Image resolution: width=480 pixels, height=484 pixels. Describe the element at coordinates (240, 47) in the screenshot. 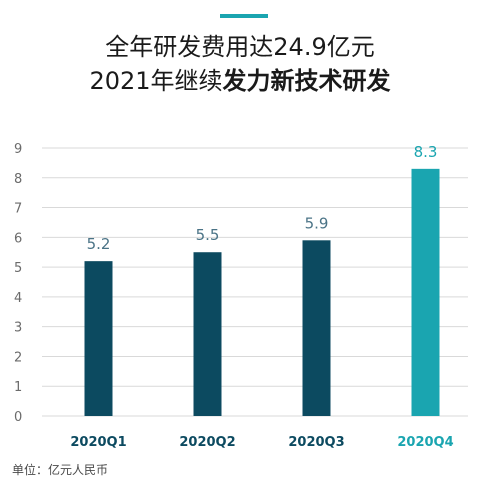

I see `chart-title-line1: 全年研发费用达24.9亿元` at that location.